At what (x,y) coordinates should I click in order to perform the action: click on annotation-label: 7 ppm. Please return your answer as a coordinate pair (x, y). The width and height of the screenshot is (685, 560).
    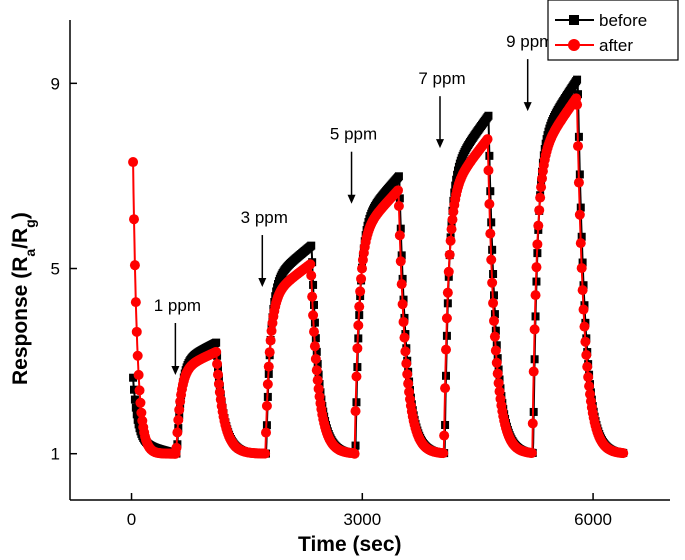
    Looking at the image, I should click on (441, 78).